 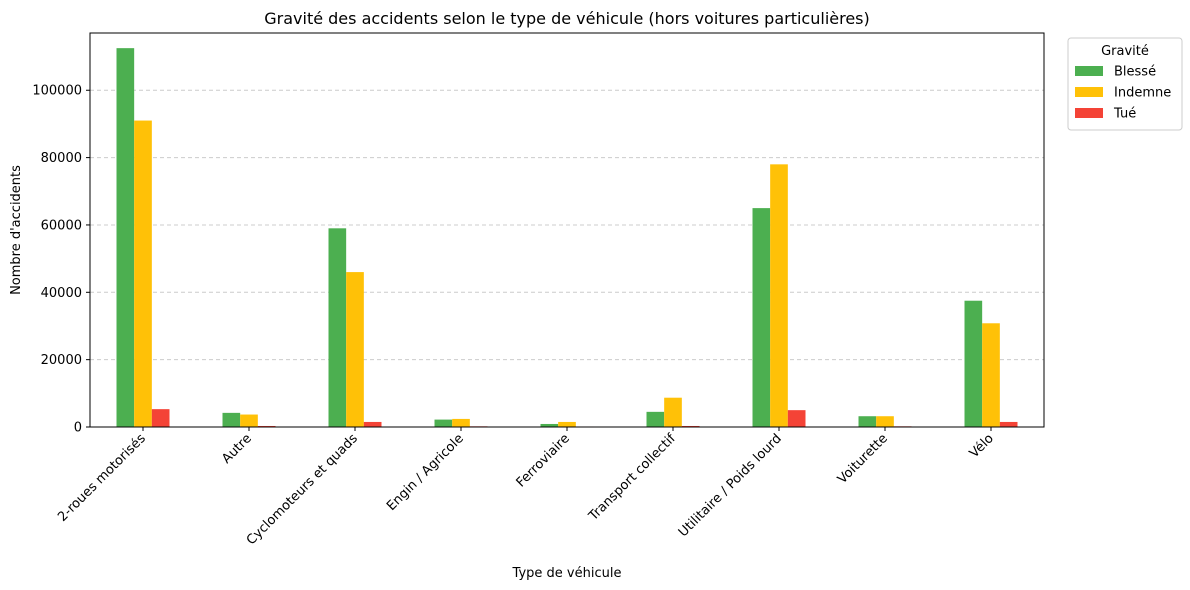 What do you see at coordinates (543, 460) in the screenshot?
I see `x-tick-label: Ferroviaire` at bounding box center [543, 460].